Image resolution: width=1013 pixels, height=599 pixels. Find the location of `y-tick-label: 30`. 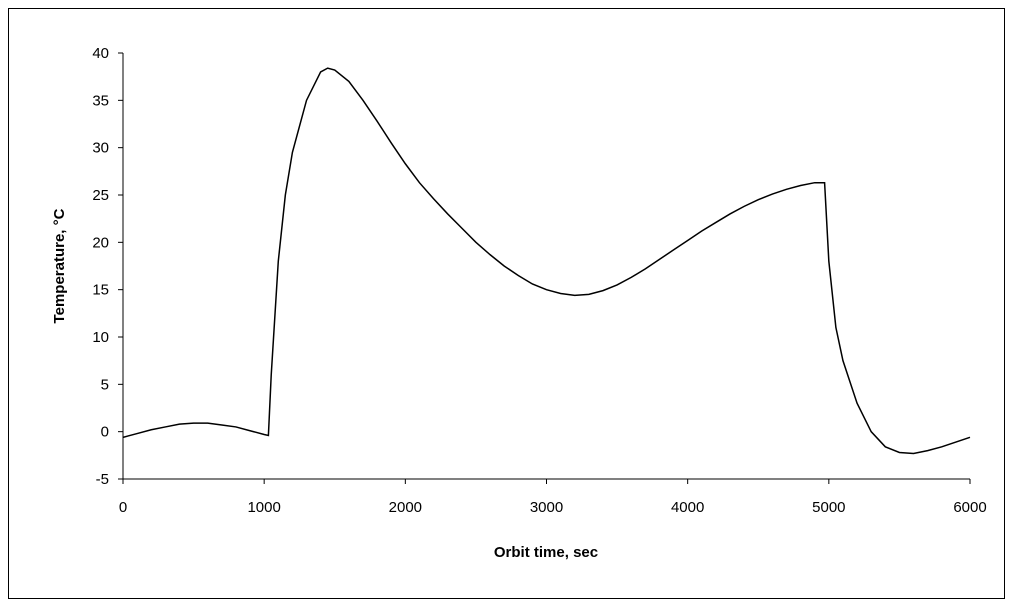

y-tick-label: 30 is located at coordinates (100, 148).